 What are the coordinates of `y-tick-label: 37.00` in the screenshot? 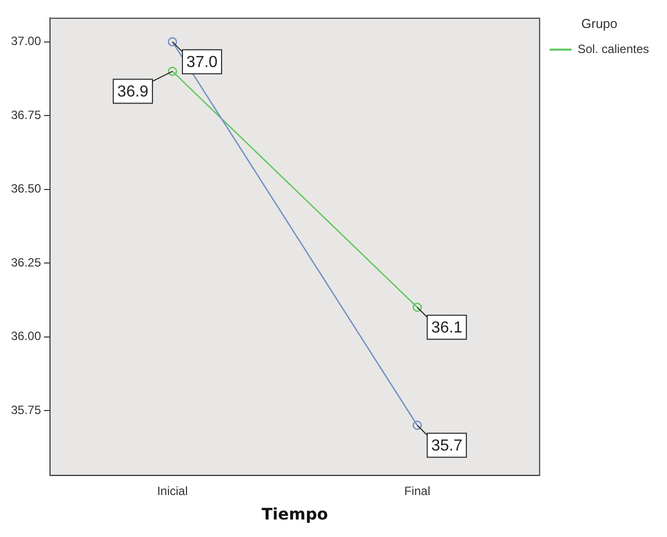 It's located at (26, 41).